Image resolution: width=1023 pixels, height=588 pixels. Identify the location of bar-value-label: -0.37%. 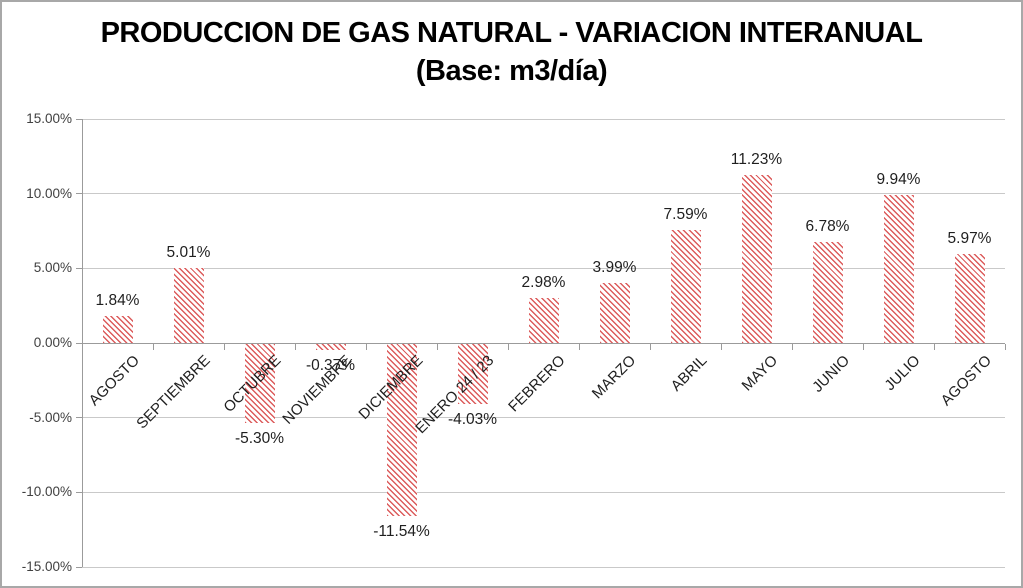
(330, 365).